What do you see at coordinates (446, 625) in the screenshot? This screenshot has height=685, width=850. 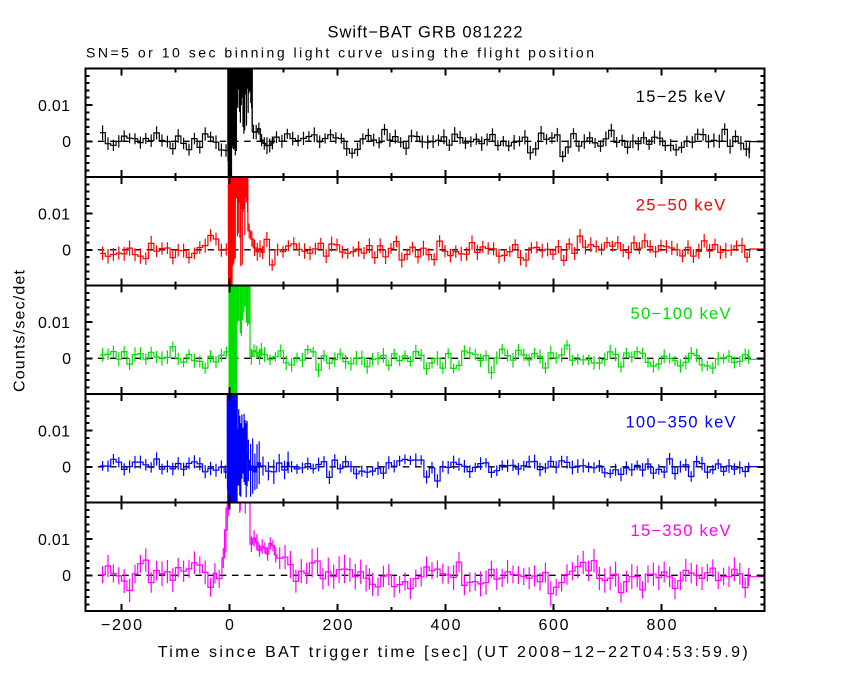 I see `svg-text: 400` at bounding box center [446, 625].